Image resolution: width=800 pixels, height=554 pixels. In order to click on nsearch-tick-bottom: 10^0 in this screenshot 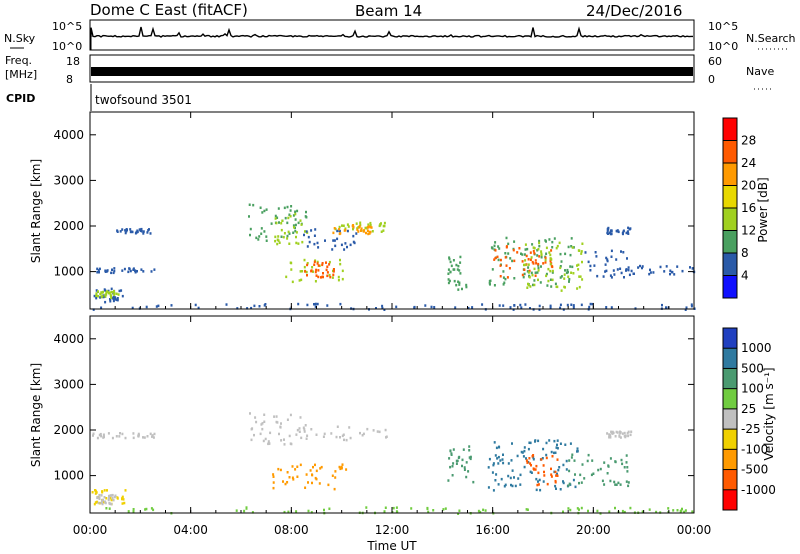, I will do `click(723, 46)`.